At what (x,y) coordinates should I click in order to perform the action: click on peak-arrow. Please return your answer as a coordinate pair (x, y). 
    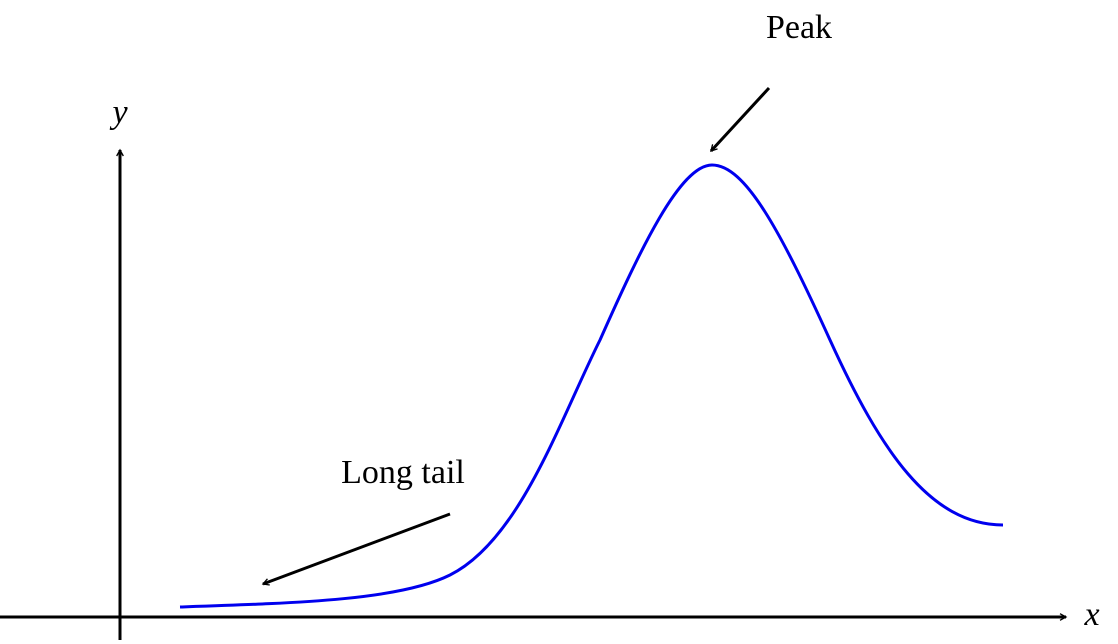
    Looking at the image, I should click on (740, 119).